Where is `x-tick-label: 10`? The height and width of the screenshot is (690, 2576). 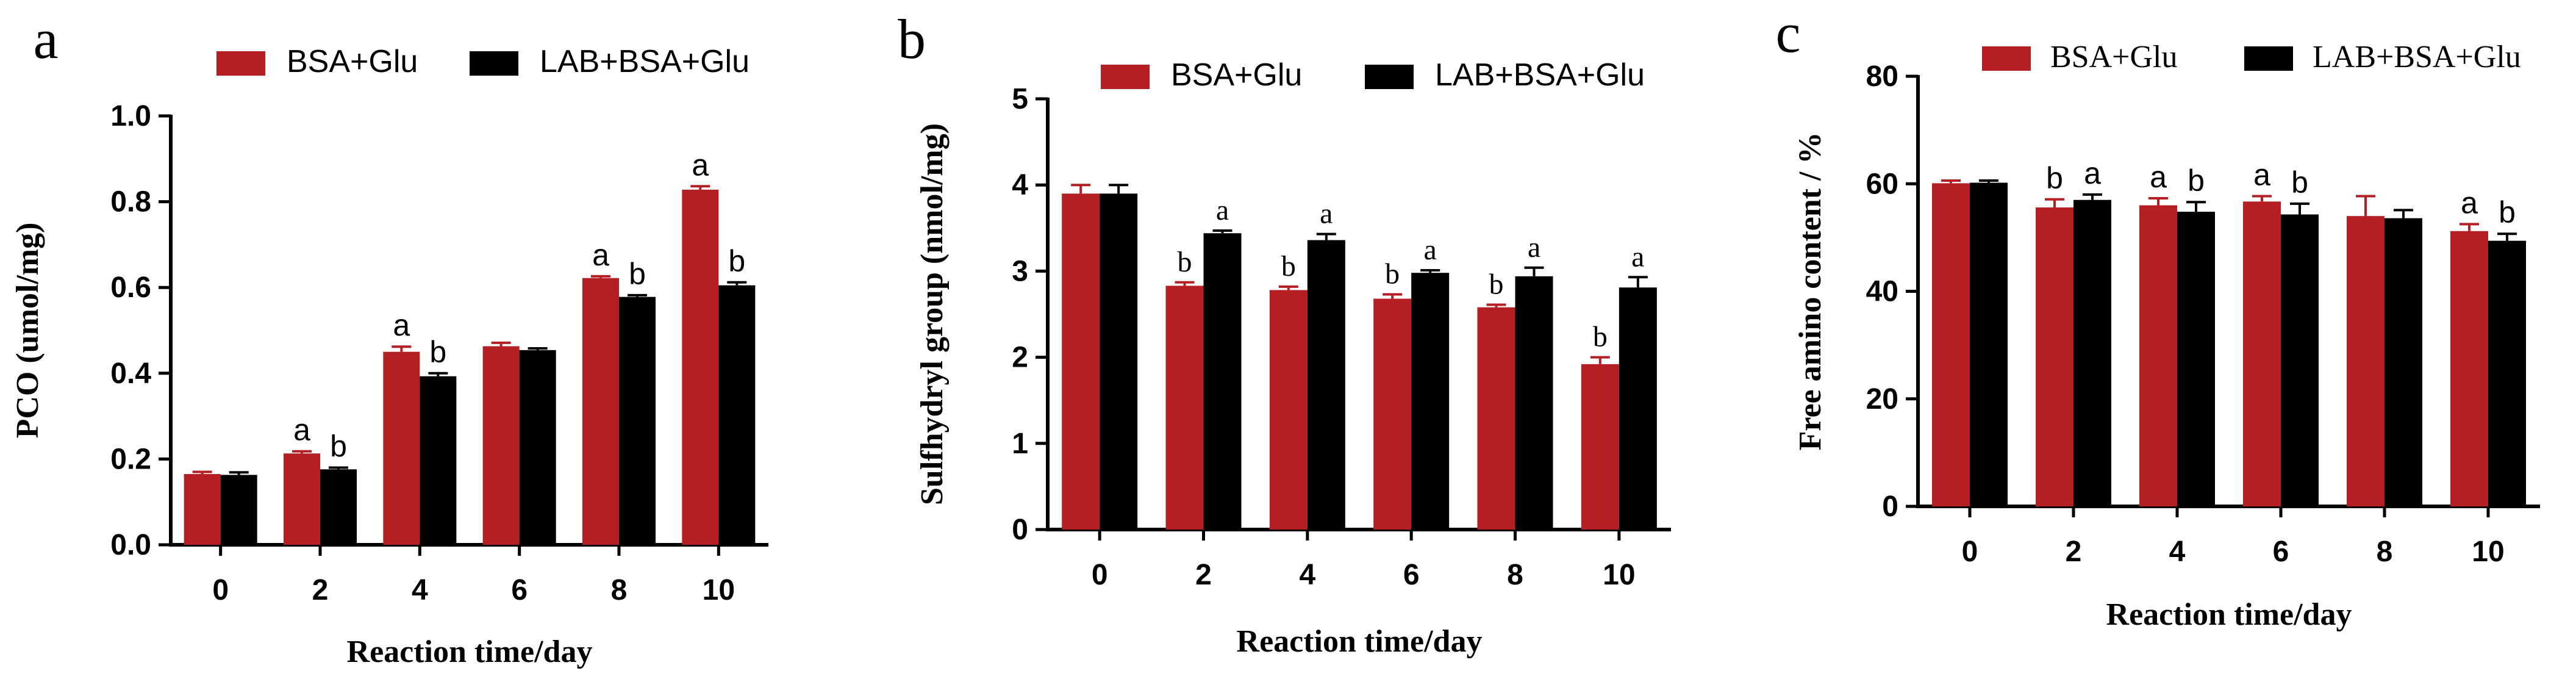
x-tick-label: 10 is located at coordinates (1619, 575).